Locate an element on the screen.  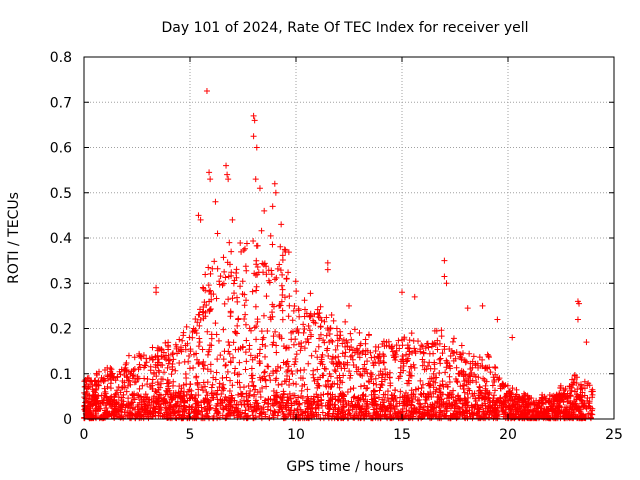
x-tick-label: 25 is located at coordinates (614, 435).